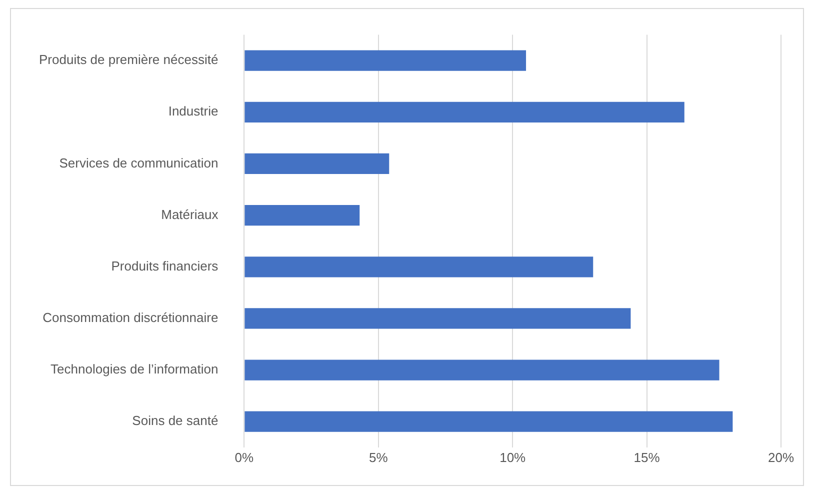  Describe the element at coordinates (647, 457) in the screenshot. I see `x-tick-label: 15%` at that location.